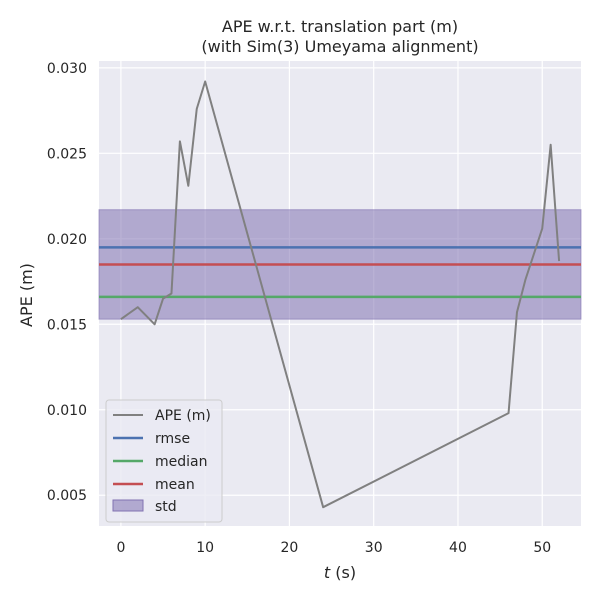 The width and height of the screenshot is (600, 600). Describe the element at coordinates (333, 548) in the screenshot. I see `x-ticks: 0 10 20 30 40 50` at that location.